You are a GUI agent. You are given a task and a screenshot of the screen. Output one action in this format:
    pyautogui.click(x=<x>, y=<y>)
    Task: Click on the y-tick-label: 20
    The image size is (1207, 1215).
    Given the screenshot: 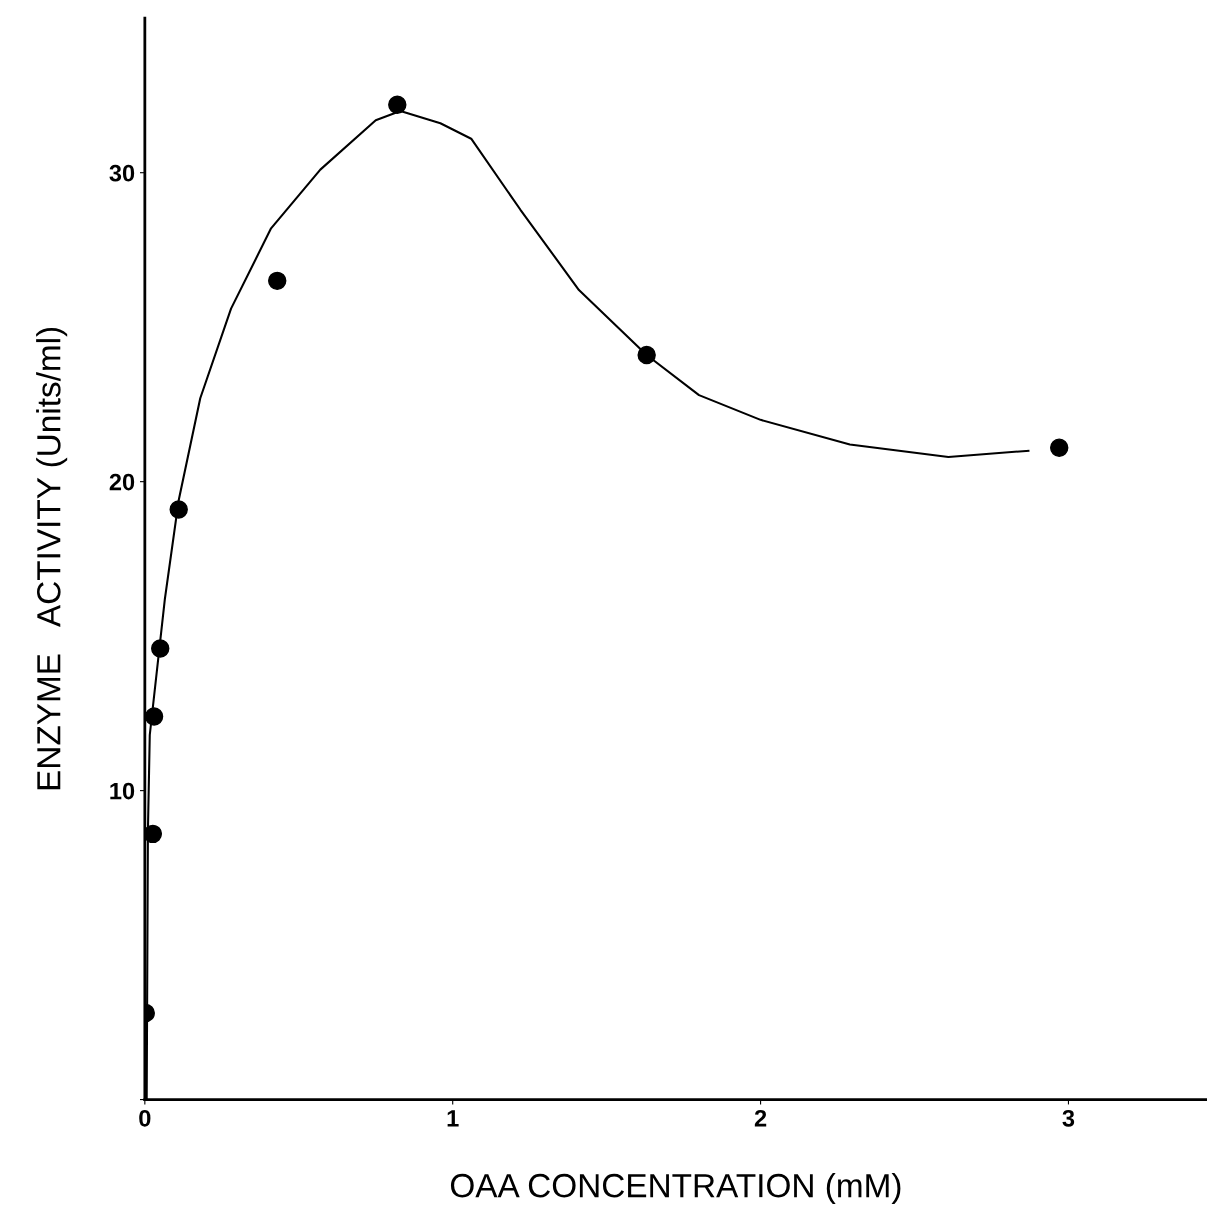 What is the action you would take?
    pyautogui.click(x=122, y=482)
    